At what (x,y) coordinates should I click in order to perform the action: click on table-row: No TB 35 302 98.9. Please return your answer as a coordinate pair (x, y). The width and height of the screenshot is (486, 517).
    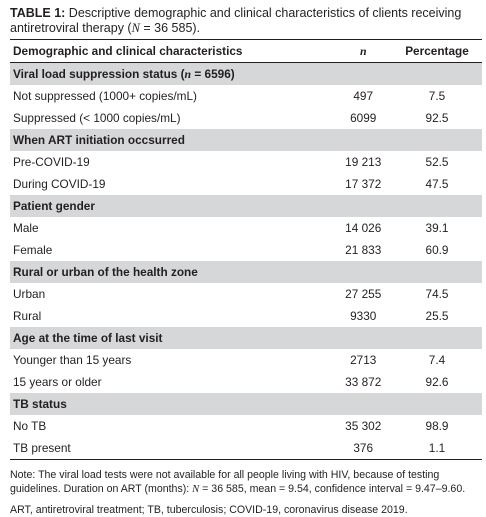
    Looking at the image, I should click on (246, 426).